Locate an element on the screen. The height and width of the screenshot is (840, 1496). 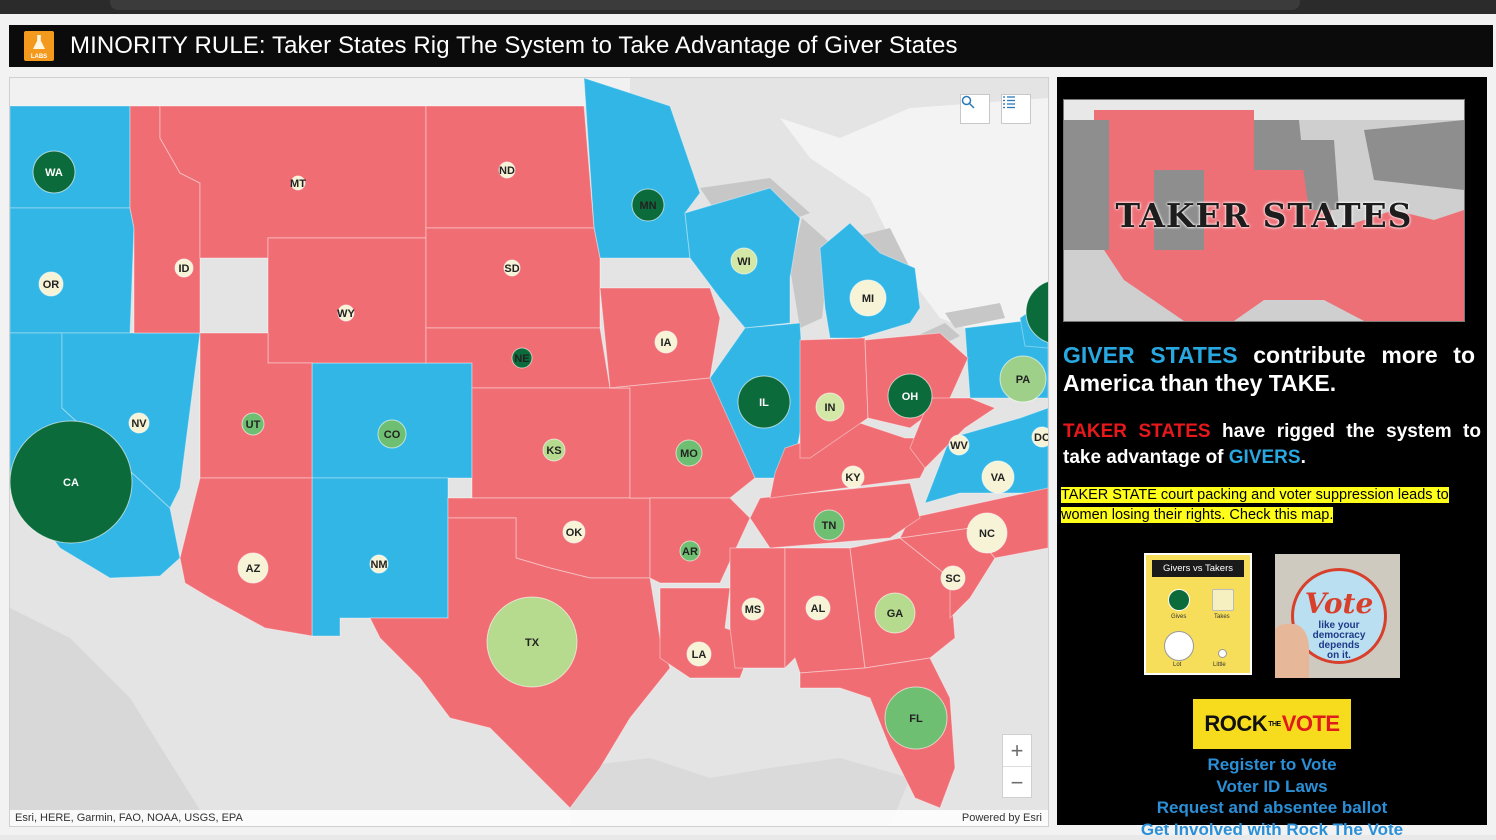
legend-little-label: Little is located at coordinates (1219, 665).